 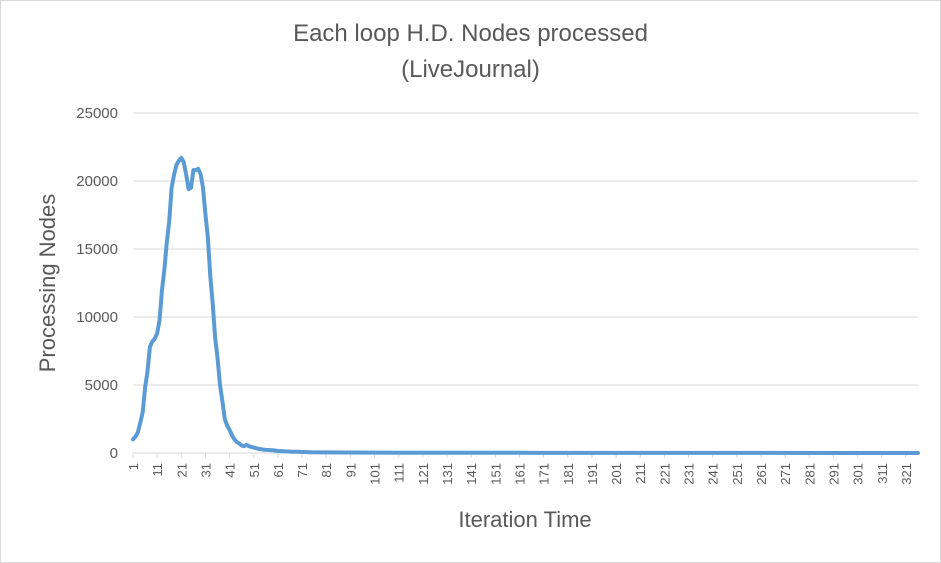 I want to click on x-tick-label: 131, so click(x=447, y=474).